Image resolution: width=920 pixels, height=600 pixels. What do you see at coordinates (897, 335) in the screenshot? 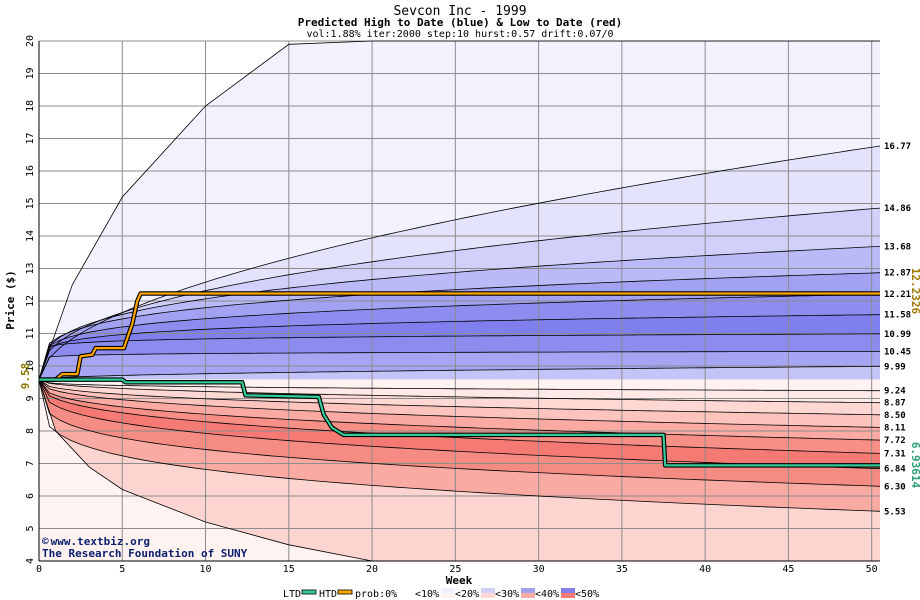
I see `quantile-end-label: 10.99` at bounding box center [897, 335].